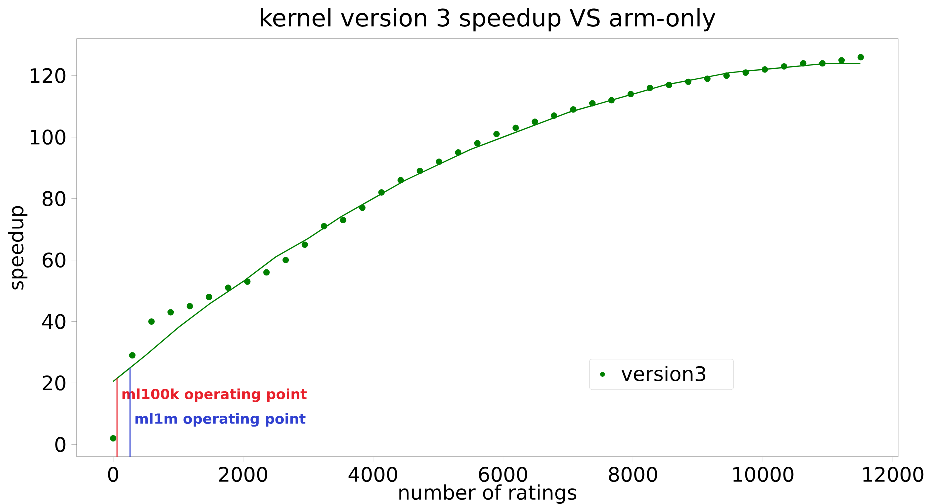 The width and height of the screenshot is (927, 504). What do you see at coordinates (764, 474) in the screenshot?
I see `x-tick-label: 10000` at bounding box center [764, 474].